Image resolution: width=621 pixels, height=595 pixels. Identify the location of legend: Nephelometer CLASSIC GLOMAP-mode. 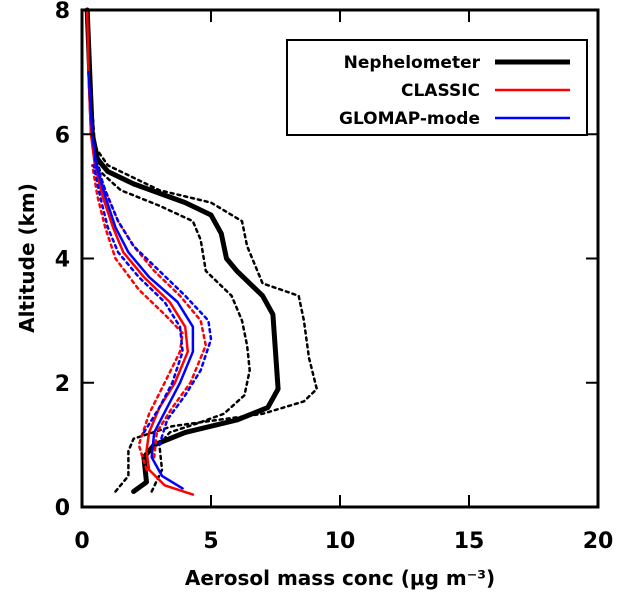
(437, 87).